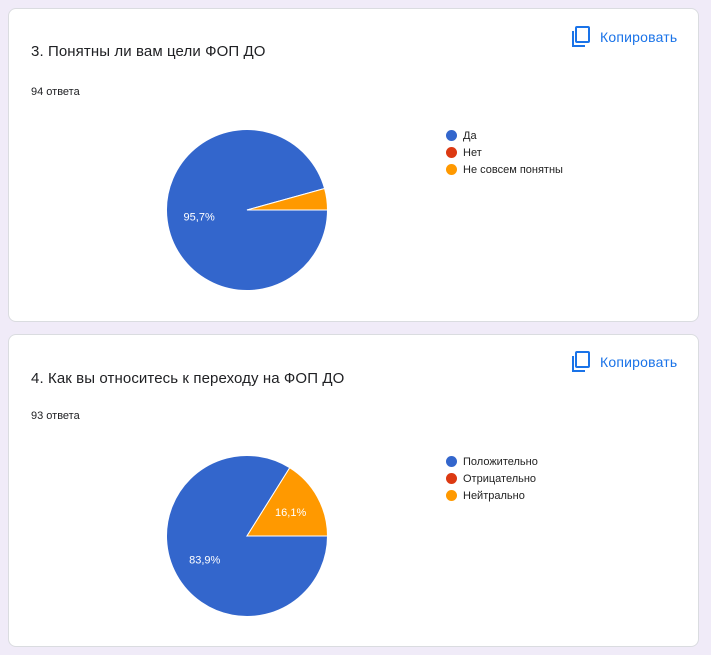  What do you see at coordinates (513, 169) in the screenshot?
I see `legend-label: Не совсем понятны` at bounding box center [513, 169].